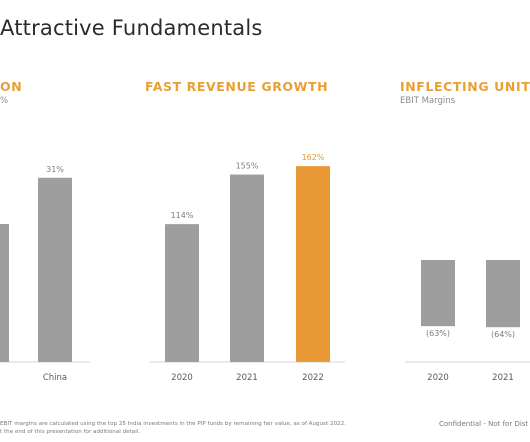 Image resolution: width=530 pixels, height=442 pixels. I want to click on section-title-unit-economics: INFLECTING UNIT EC, so click(465, 86).